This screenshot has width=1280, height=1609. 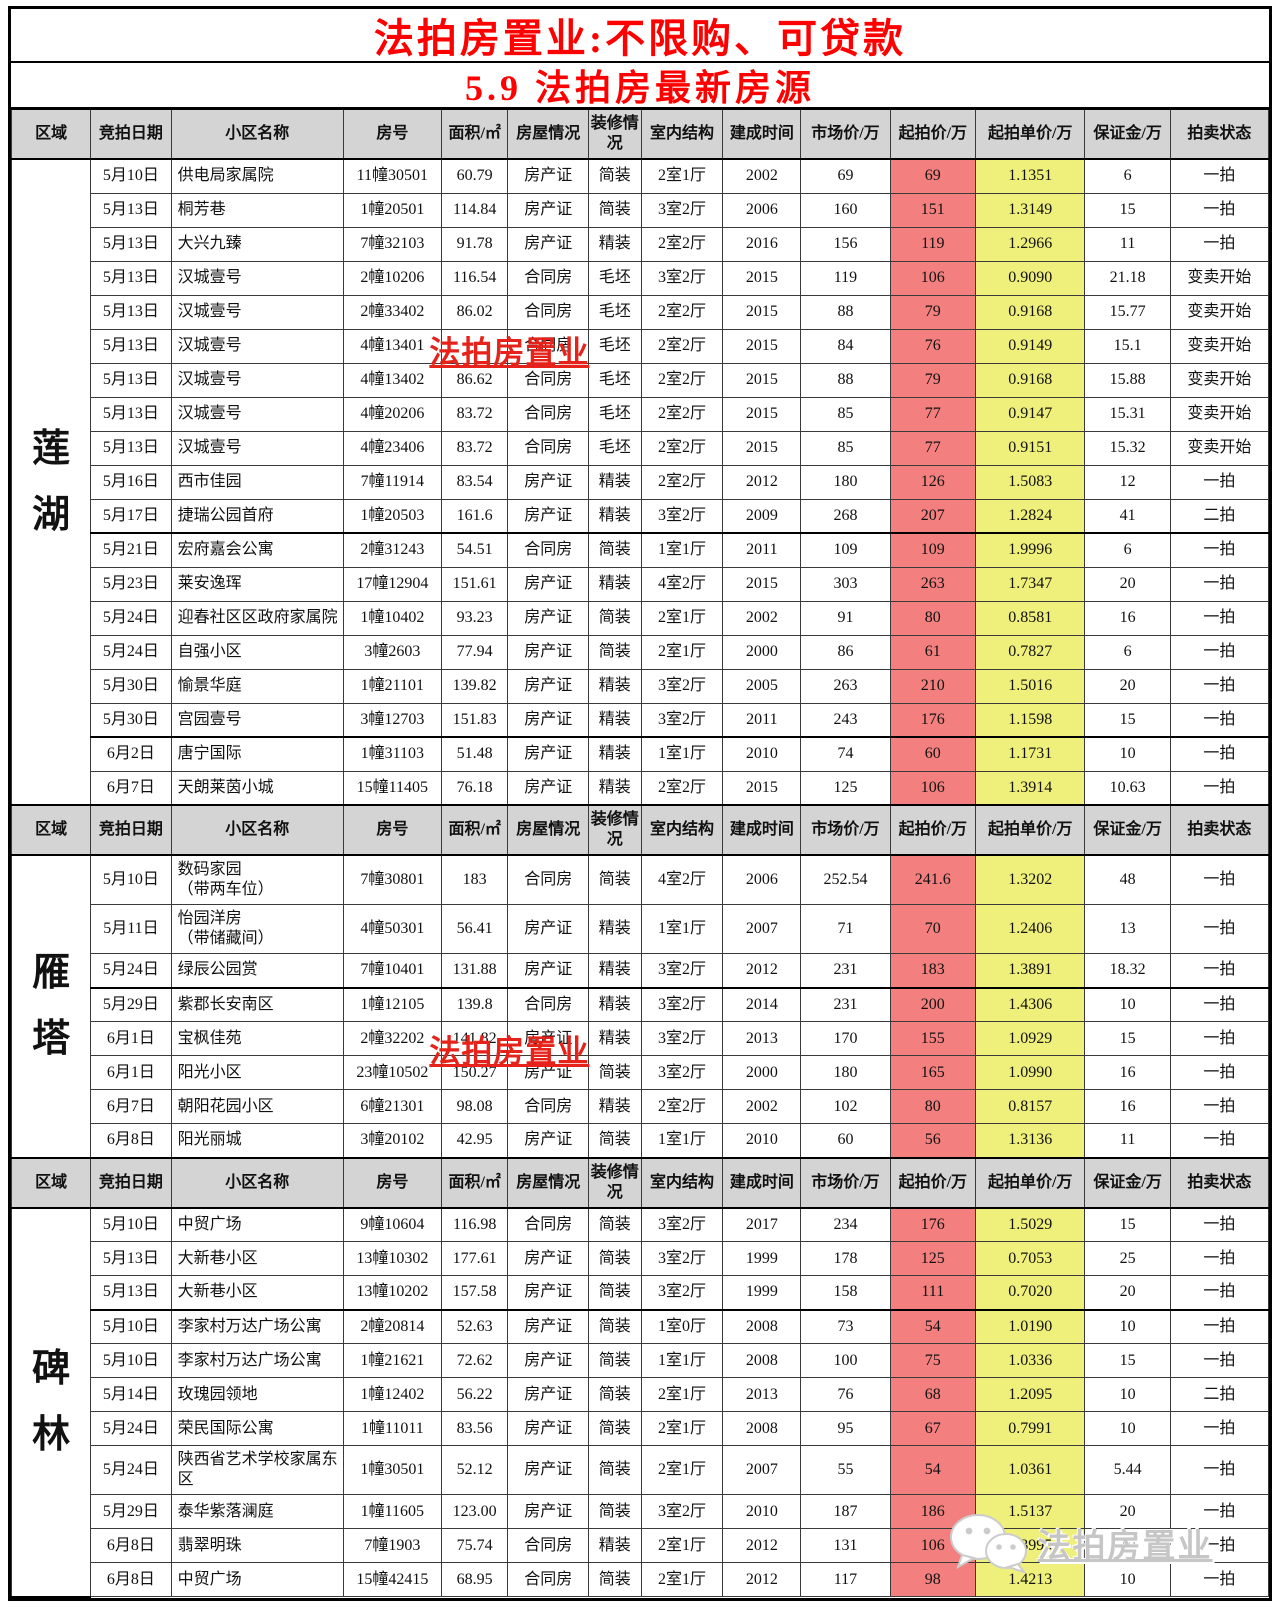 I want to click on cell-year-built: 1999, so click(x=762, y=1258).